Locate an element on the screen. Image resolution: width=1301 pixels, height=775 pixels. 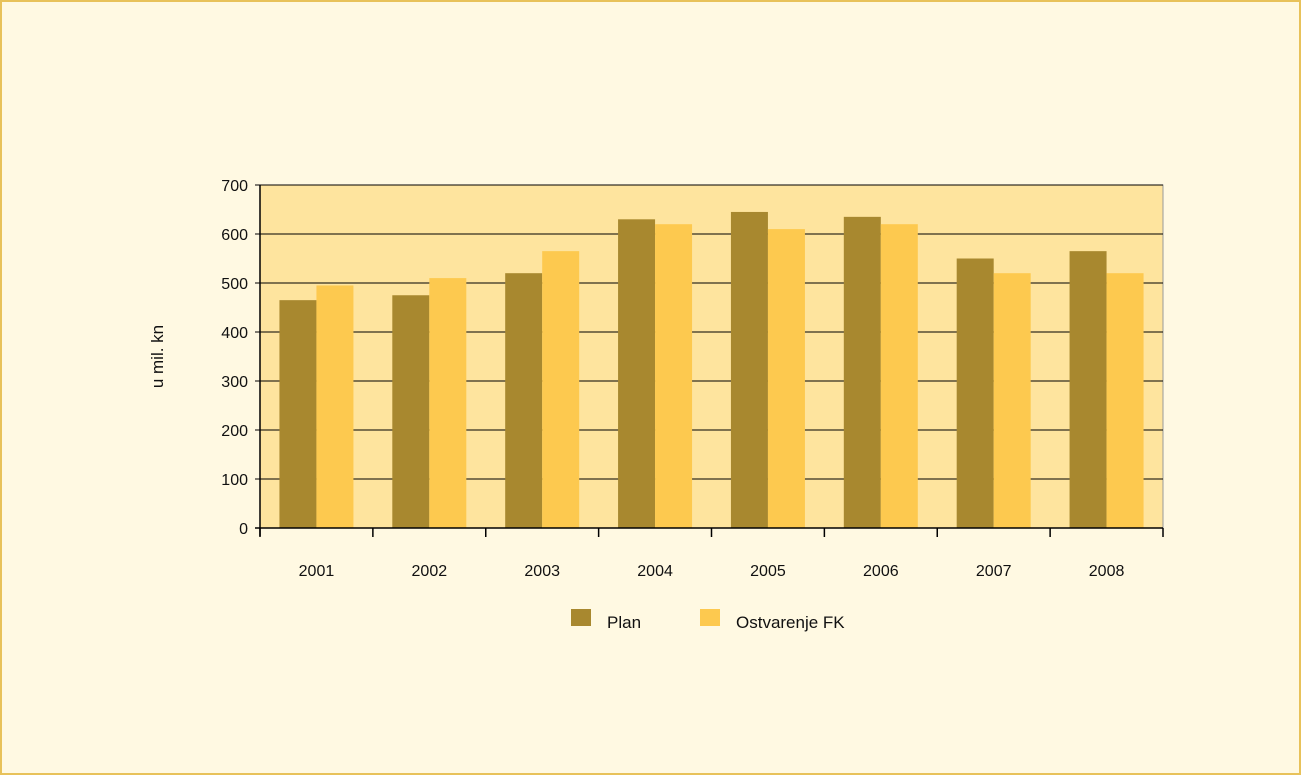
y-tick-label: 700 is located at coordinates (234, 186).